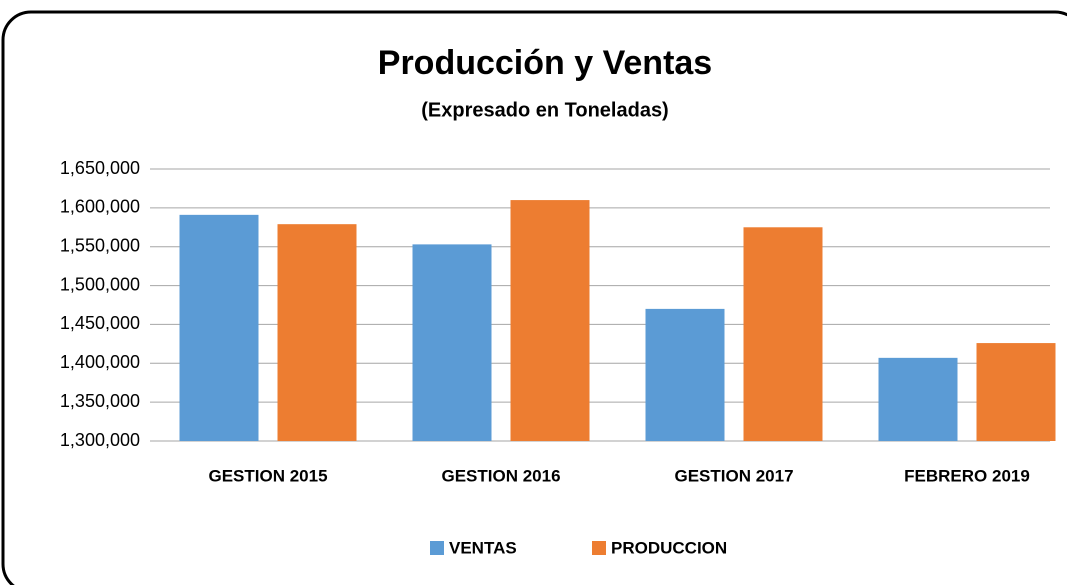 This screenshot has width=1067, height=585. What do you see at coordinates (545, 63) in the screenshot?
I see `chart-title: Producción y Ventas` at bounding box center [545, 63].